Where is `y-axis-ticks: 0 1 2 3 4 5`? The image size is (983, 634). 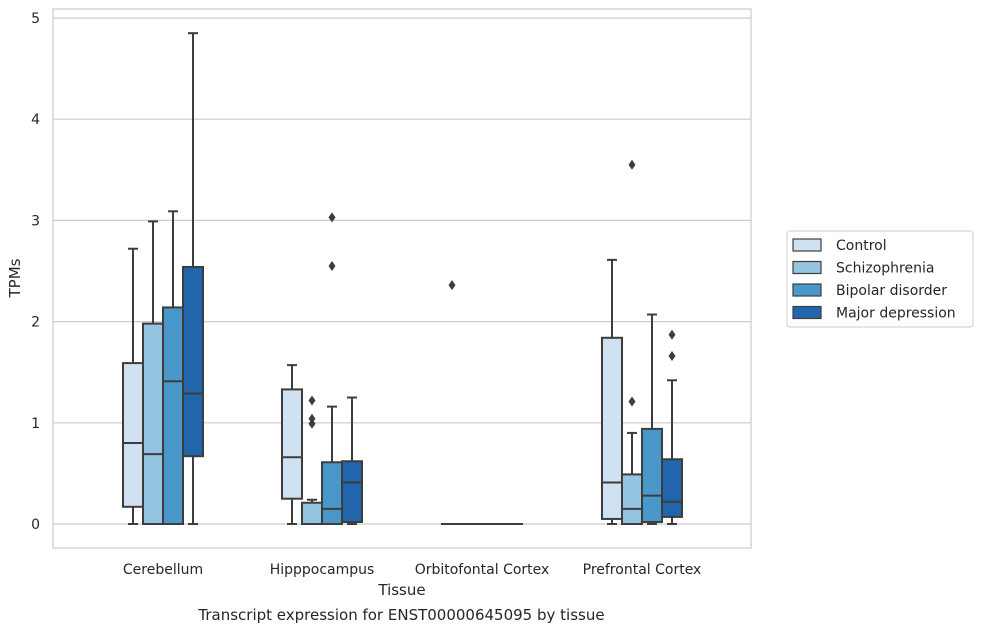 y-axis-ticks: 0 1 2 3 4 5 is located at coordinates (35, 272).